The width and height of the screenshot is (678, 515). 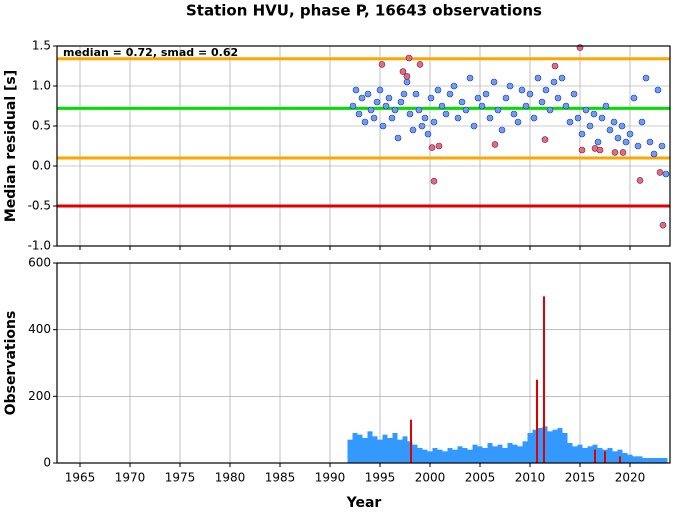 What do you see at coordinates (41, 86) in the screenshot?
I see `y-tick-label: 1.0` at bounding box center [41, 86].